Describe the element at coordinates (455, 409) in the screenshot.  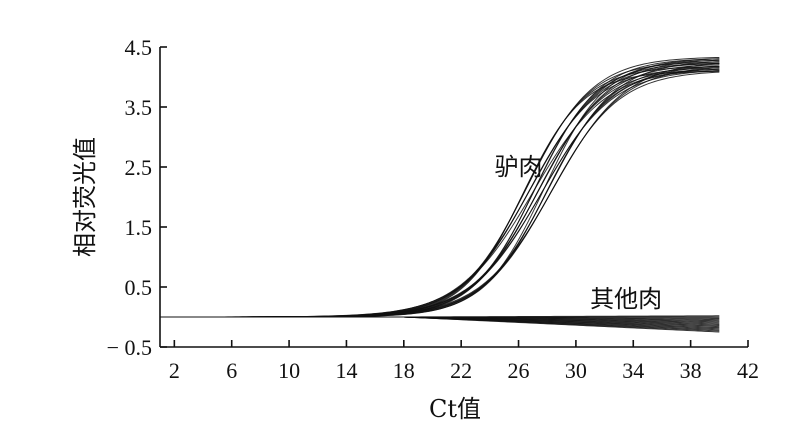
I see `x-axis-title: Ct值` at that location.